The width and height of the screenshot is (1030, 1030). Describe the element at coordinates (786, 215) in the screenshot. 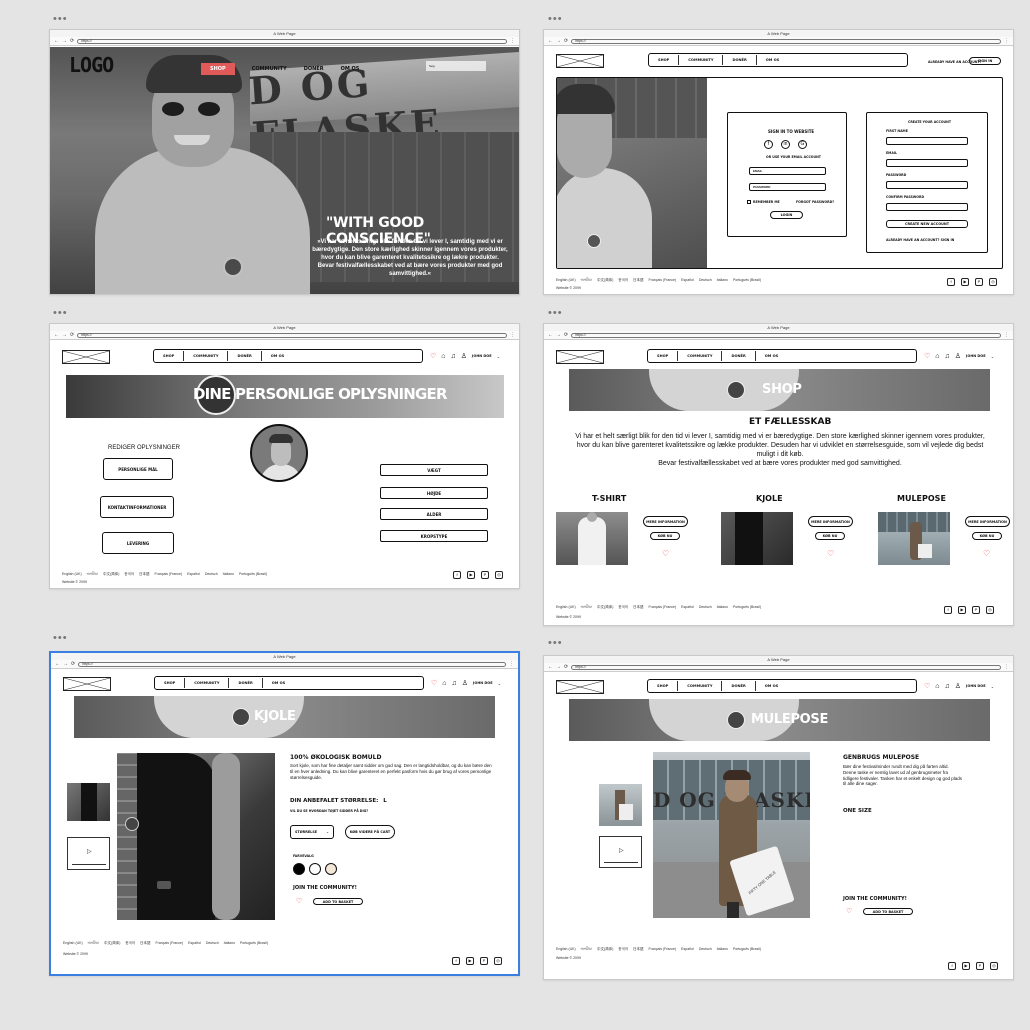

I see `login-button: LOGIN` at that location.